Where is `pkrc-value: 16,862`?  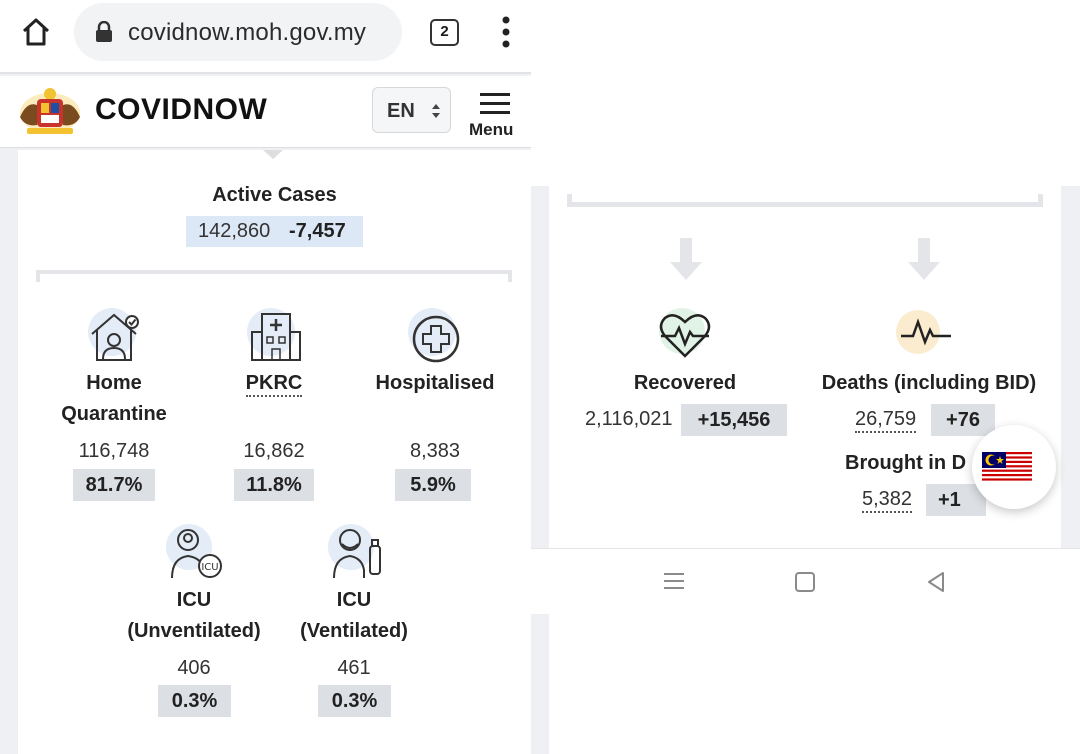 pkrc-value: 16,862 is located at coordinates (274, 451).